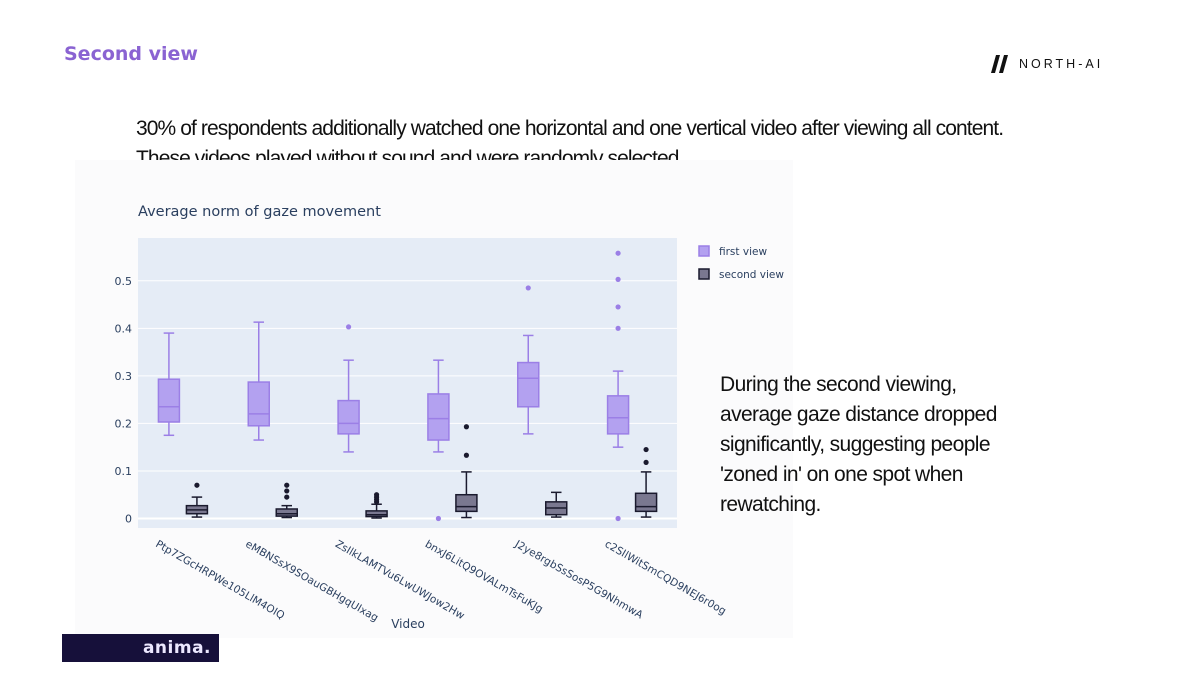  I want to click on brand-name: NORTH-AI, so click(1061, 64).